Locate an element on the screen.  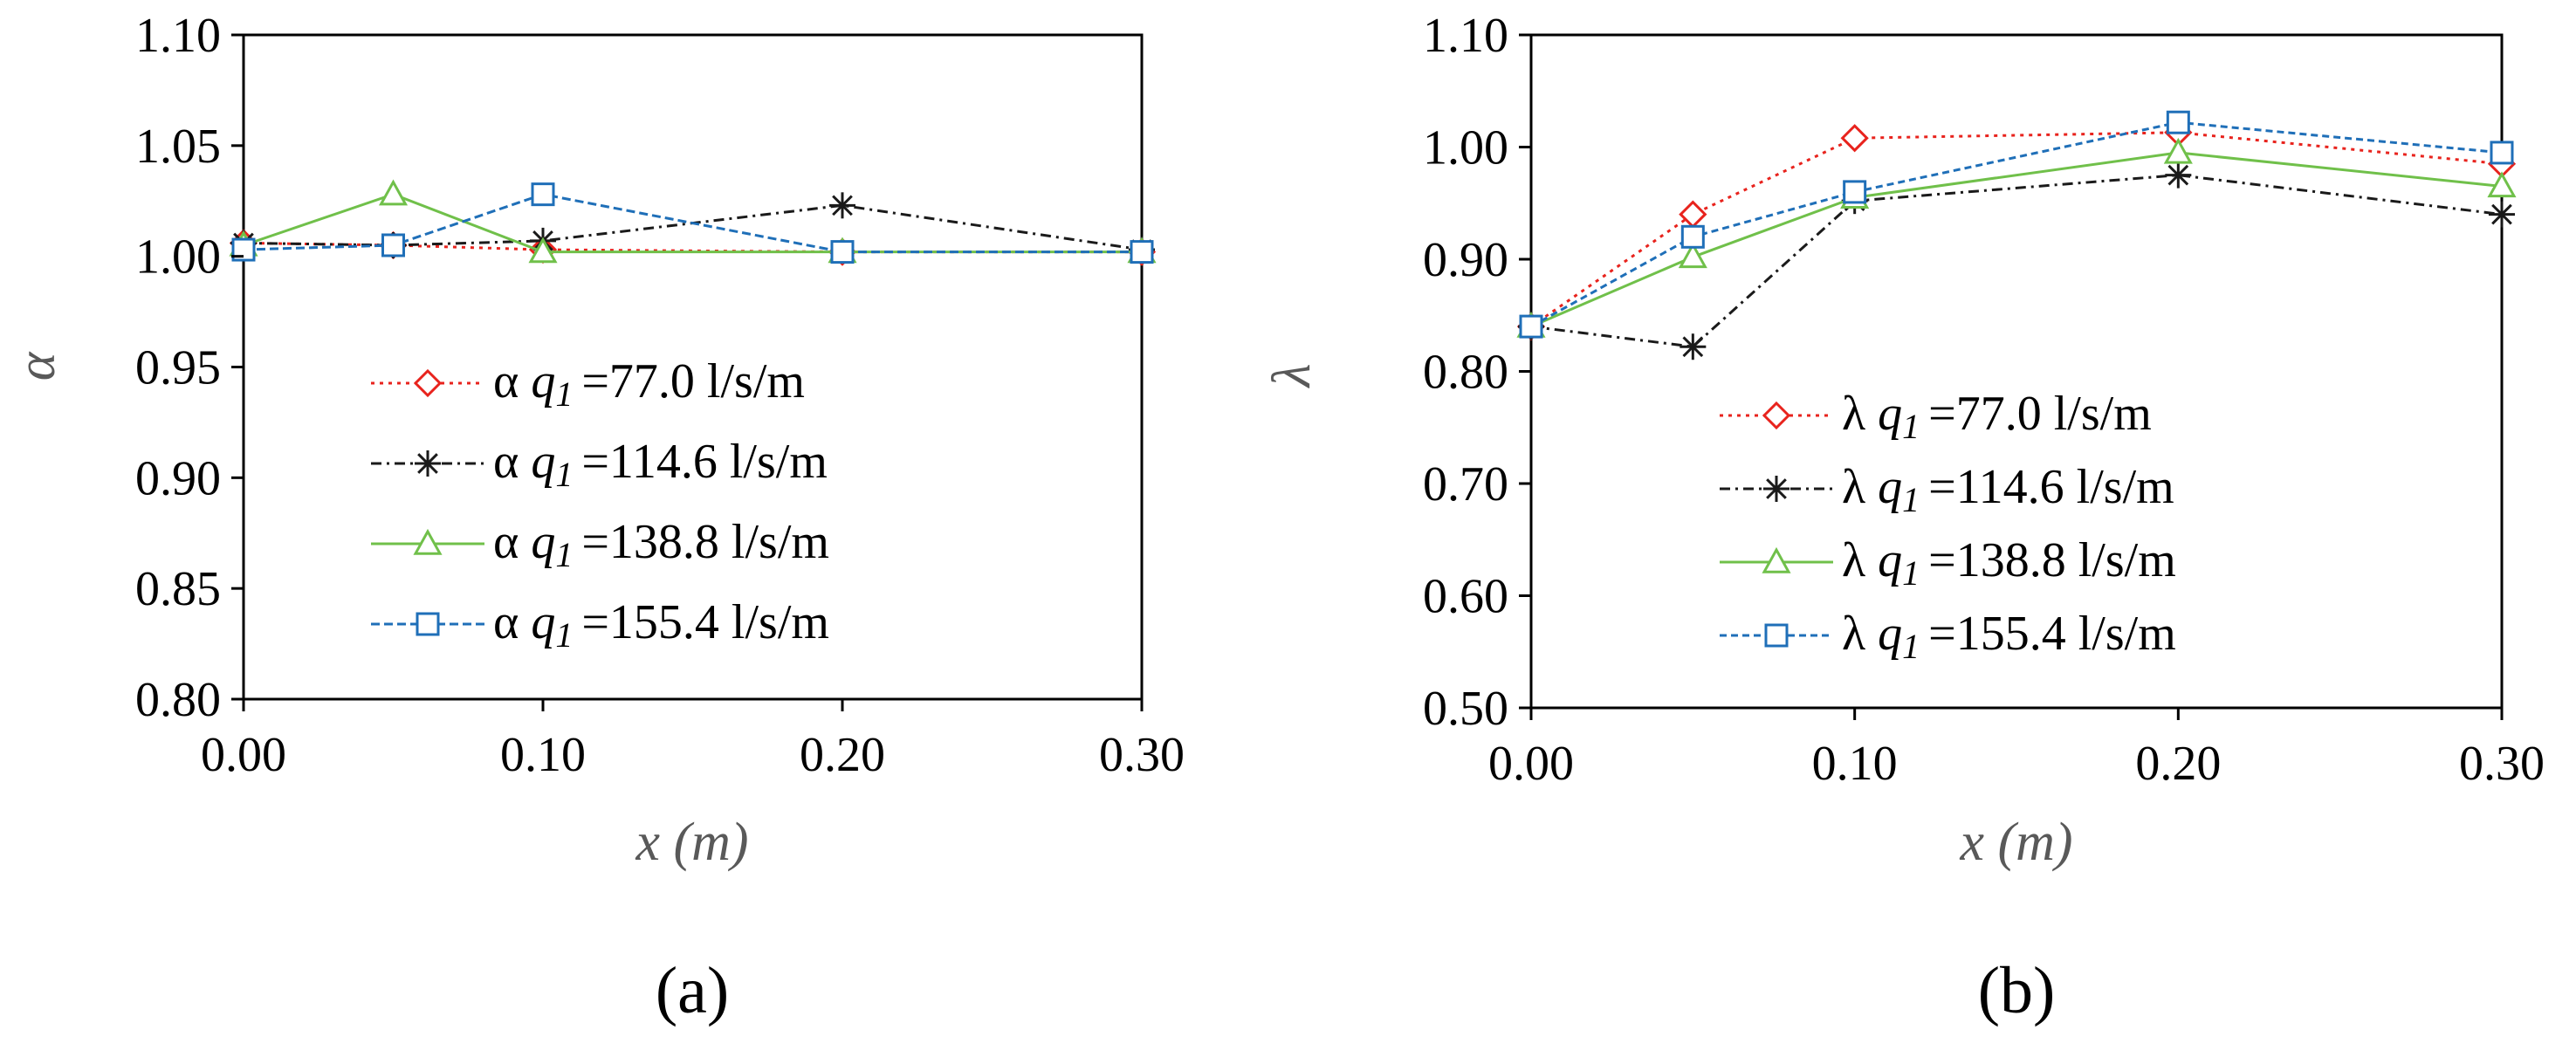
legend-entry-1: α q1 =77.0 l/s/m is located at coordinates (588, 384).